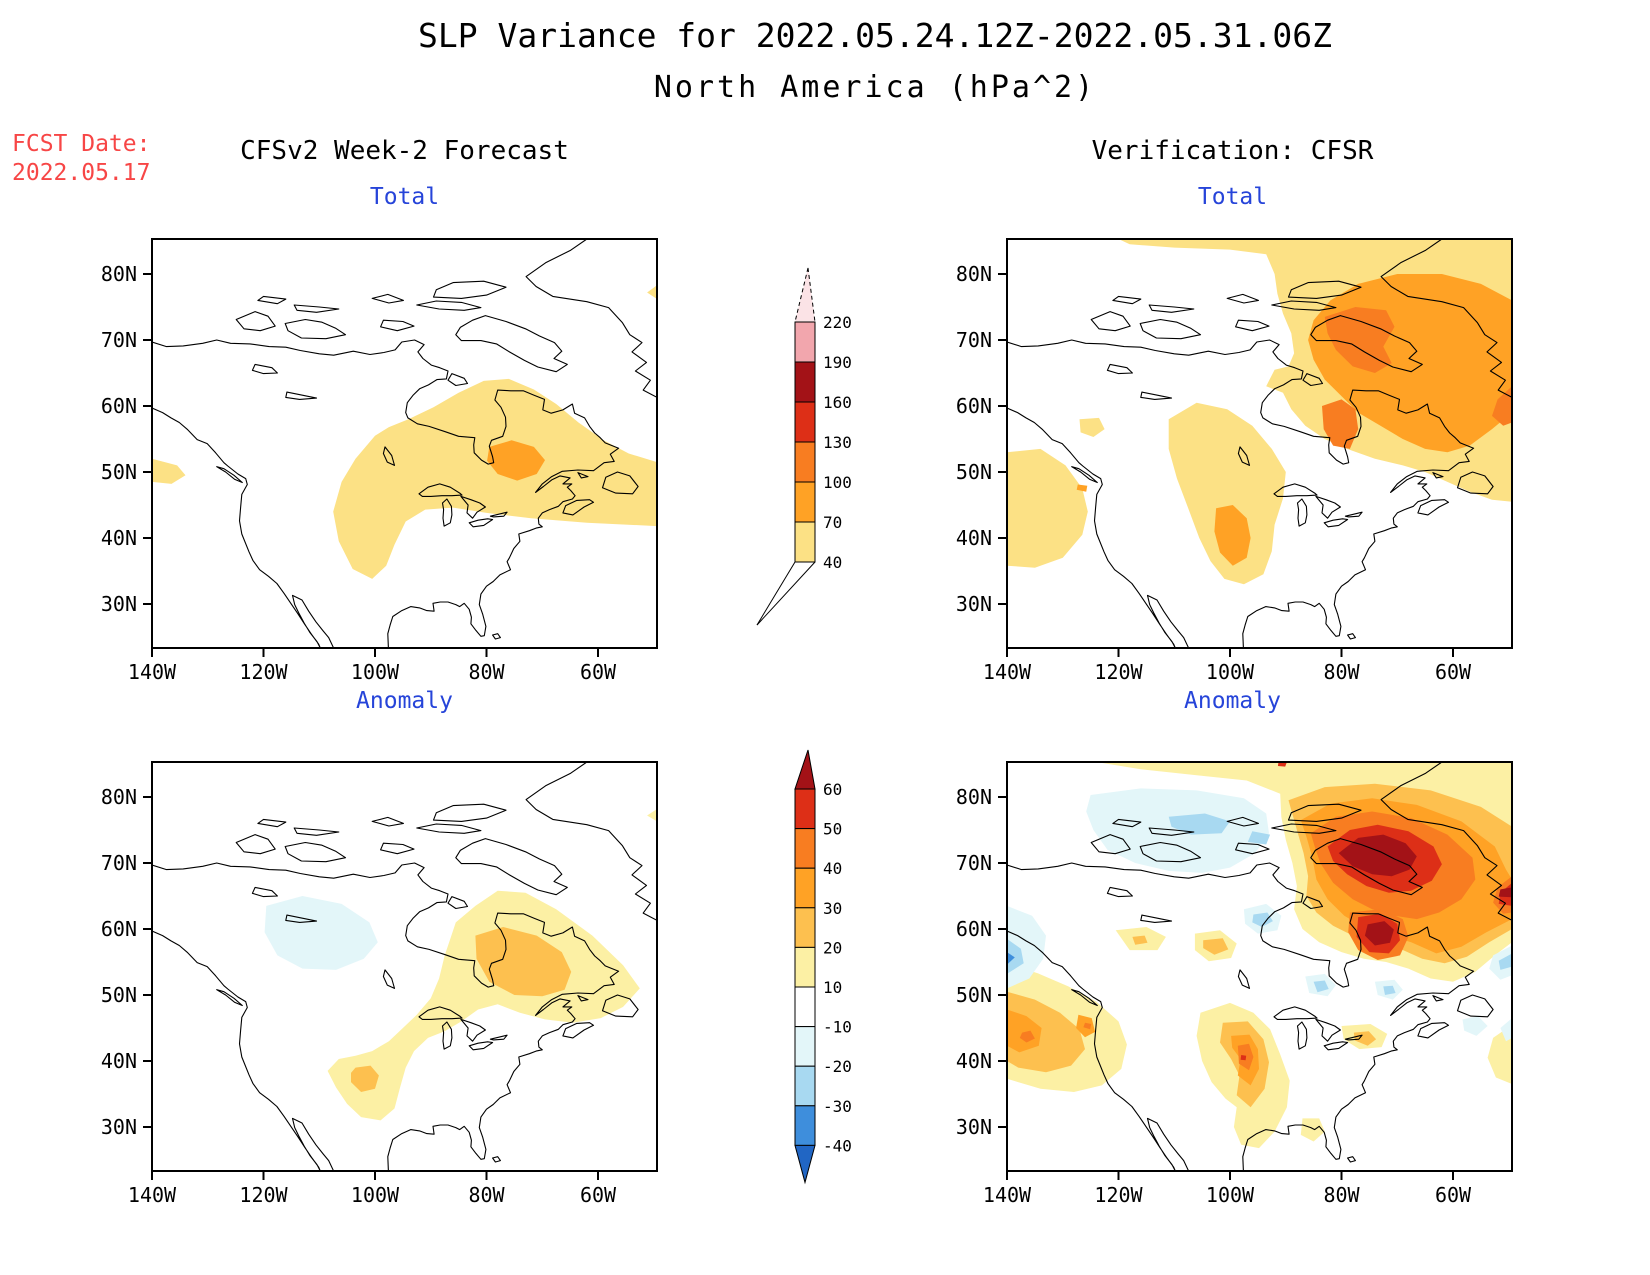 Image resolution: width=1650 pixels, height=1275 pixels. What do you see at coordinates (404, 151) in the screenshot?
I see `left-column-header: CFSv2 Week-2 Forecast` at bounding box center [404, 151].